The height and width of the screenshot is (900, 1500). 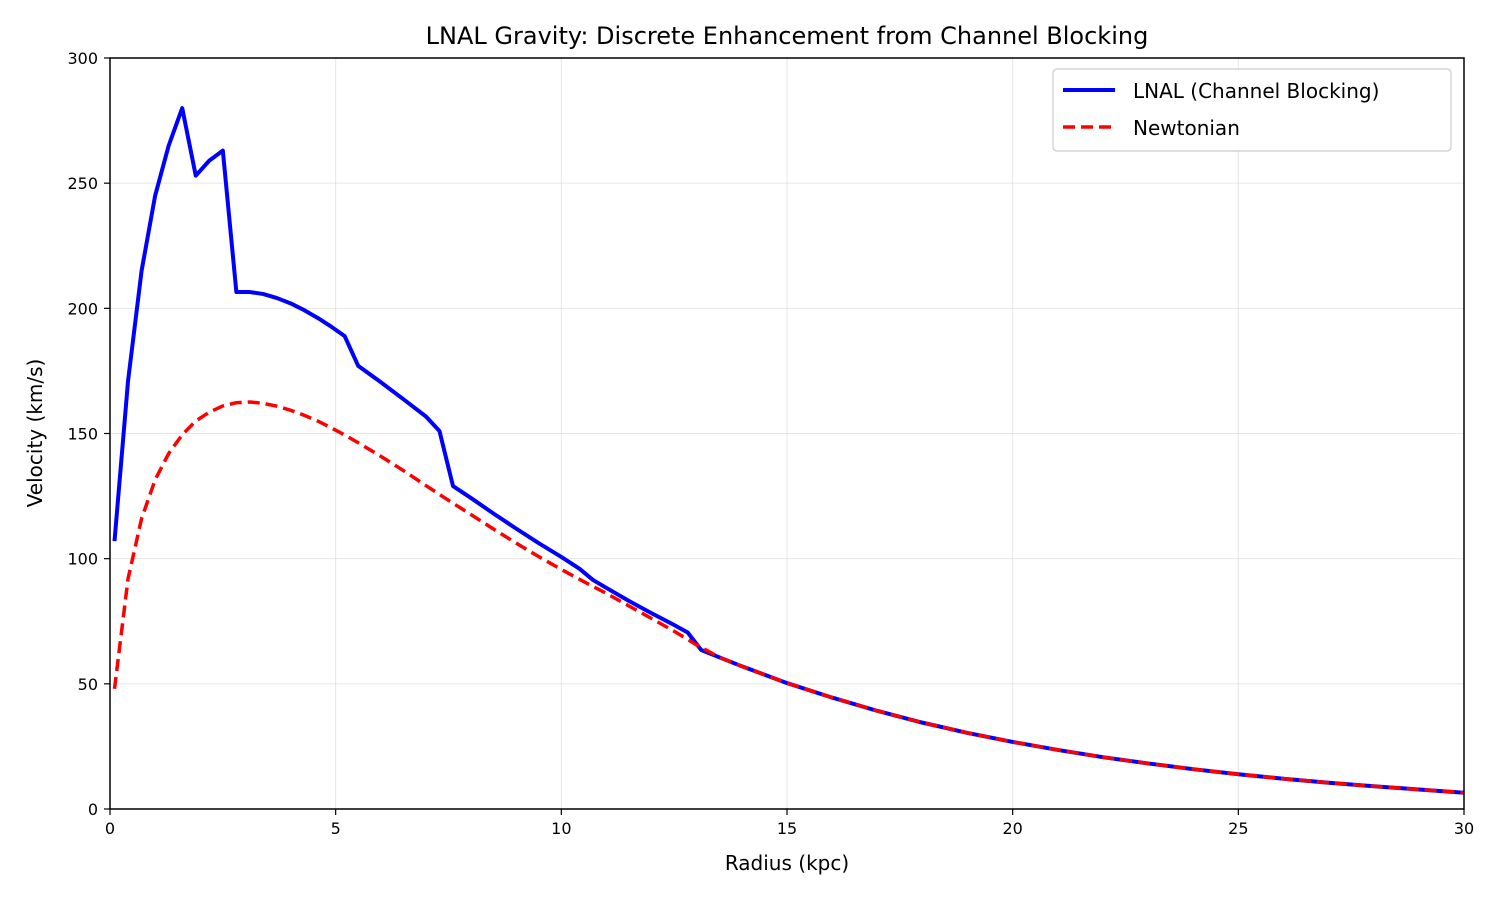 What do you see at coordinates (88, 684) in the screenshot?
I see `y-tick-label: 50` at bounding box center [88, 684].